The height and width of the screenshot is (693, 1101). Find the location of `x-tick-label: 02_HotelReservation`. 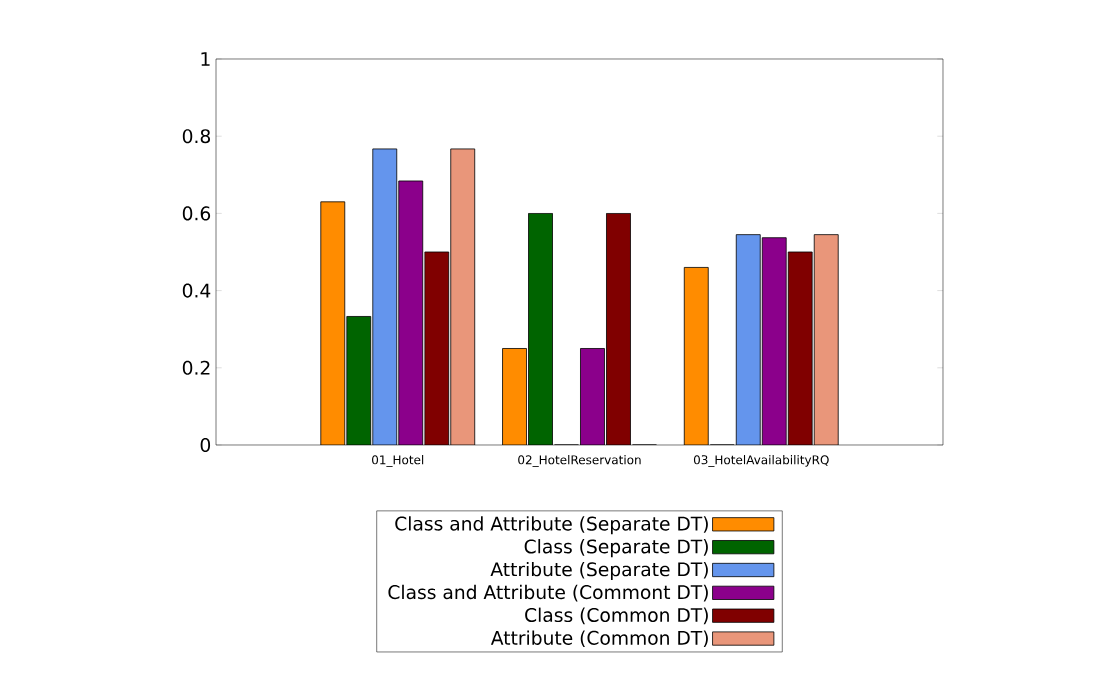

x-tick-label: 02_HotelReservation is located at coordinates (579, 461).